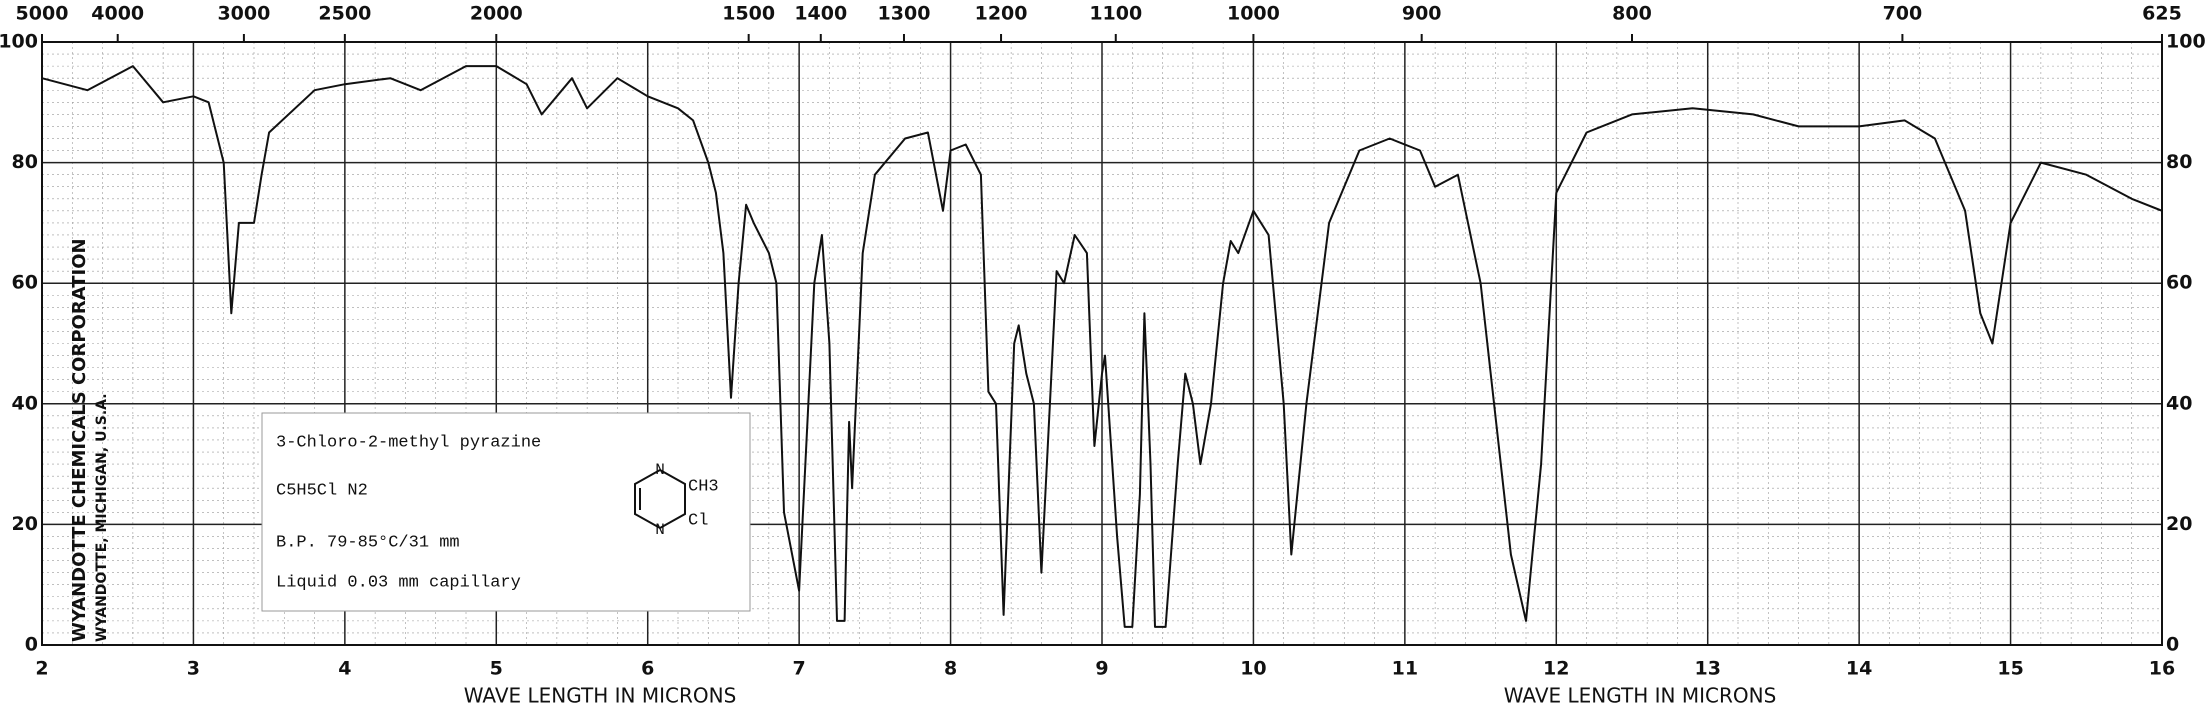 The image size is (2208, 719). What do you see at coordinates (820, 14) in the screenshot?
I see `x2-tick-label: 1400` at bounding box center [820, 14].